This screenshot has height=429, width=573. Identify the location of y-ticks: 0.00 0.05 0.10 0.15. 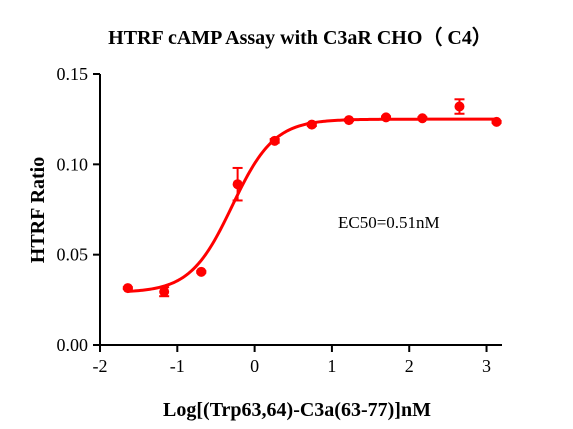
(78, 209).